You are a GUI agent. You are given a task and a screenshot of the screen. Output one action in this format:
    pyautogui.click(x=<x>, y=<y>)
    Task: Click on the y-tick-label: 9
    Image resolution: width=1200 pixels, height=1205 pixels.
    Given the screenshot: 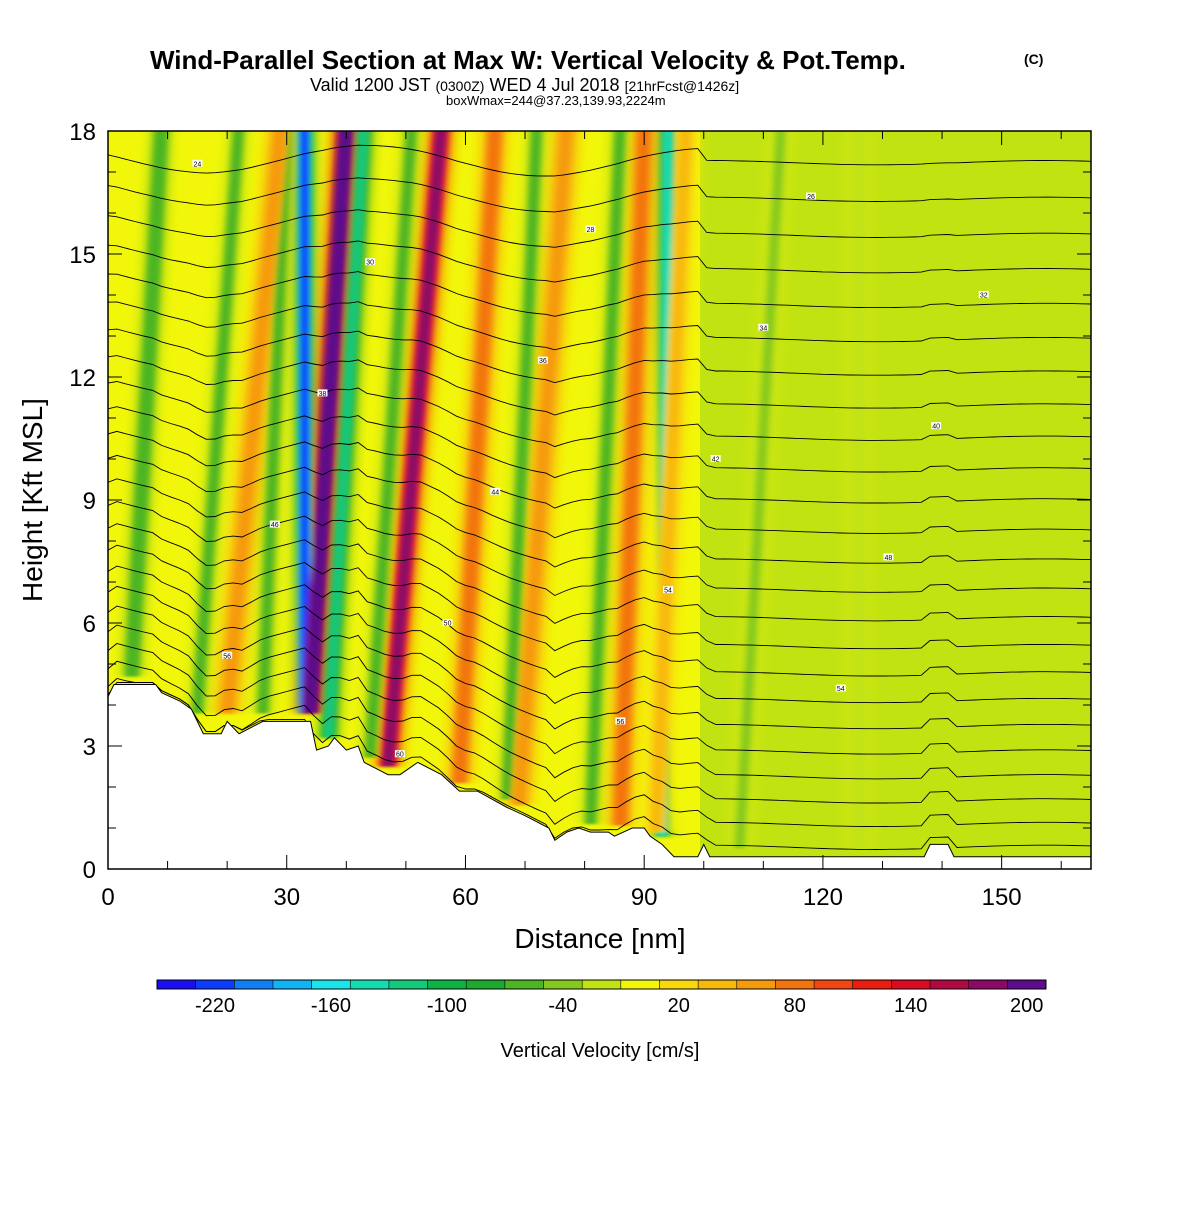 What is the action you would take?
    pyautogui.click(x=89, y=501)
    